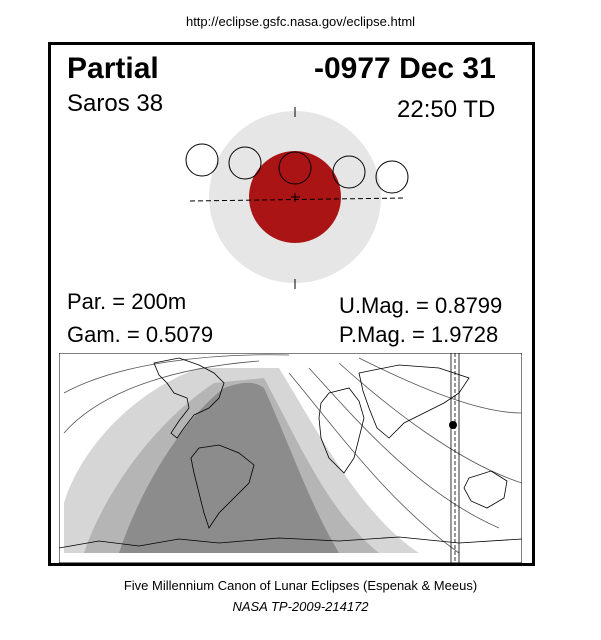 The width and height of the screenshot is (601, 640). I want to click on gamma-value: Gam. = 0.5079, so click(140, 334).